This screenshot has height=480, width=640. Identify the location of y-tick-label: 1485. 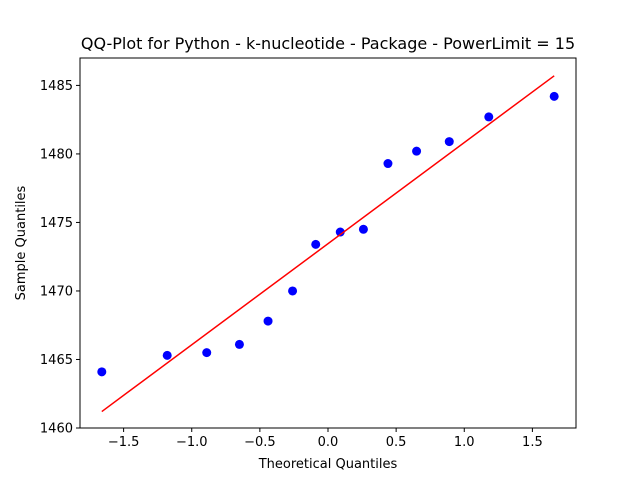
(56, 86).